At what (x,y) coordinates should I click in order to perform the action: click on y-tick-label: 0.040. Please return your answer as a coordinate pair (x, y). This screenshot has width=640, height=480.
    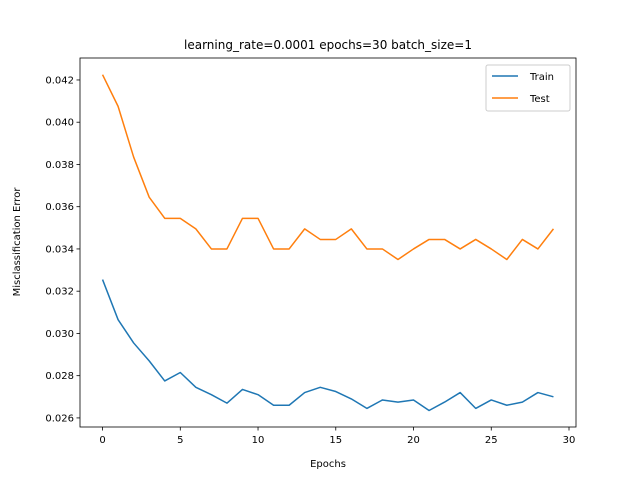
    Looking at the image, I should click on (59, 123).